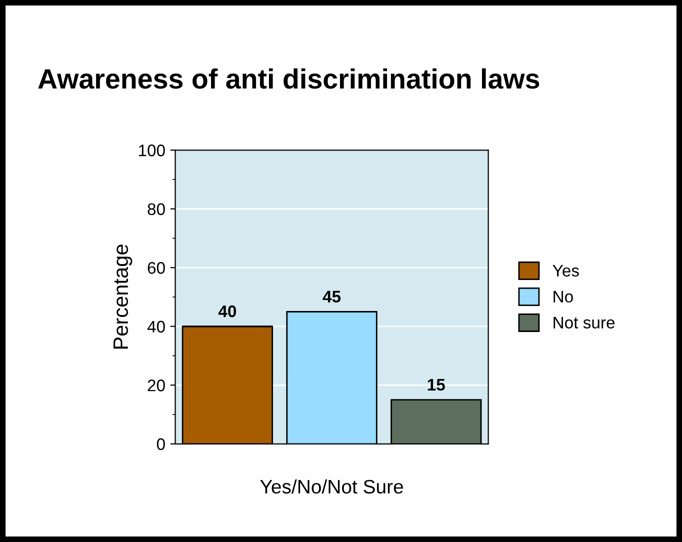 Image resolution: width=682 pixels, height=542 pixels. What do you see at coordinates (156, 209) in the screenshot?
I see `y-tick-label: 80` at bounding box center [156, 209].